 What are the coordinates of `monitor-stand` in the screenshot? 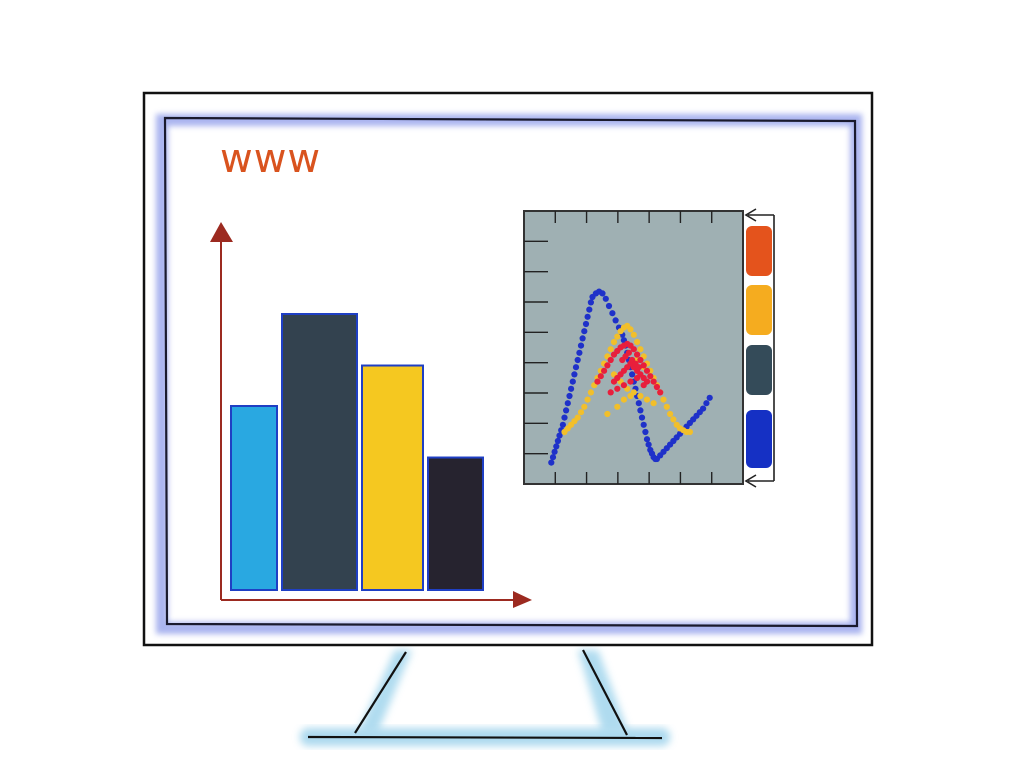 It's located at (485, 697).